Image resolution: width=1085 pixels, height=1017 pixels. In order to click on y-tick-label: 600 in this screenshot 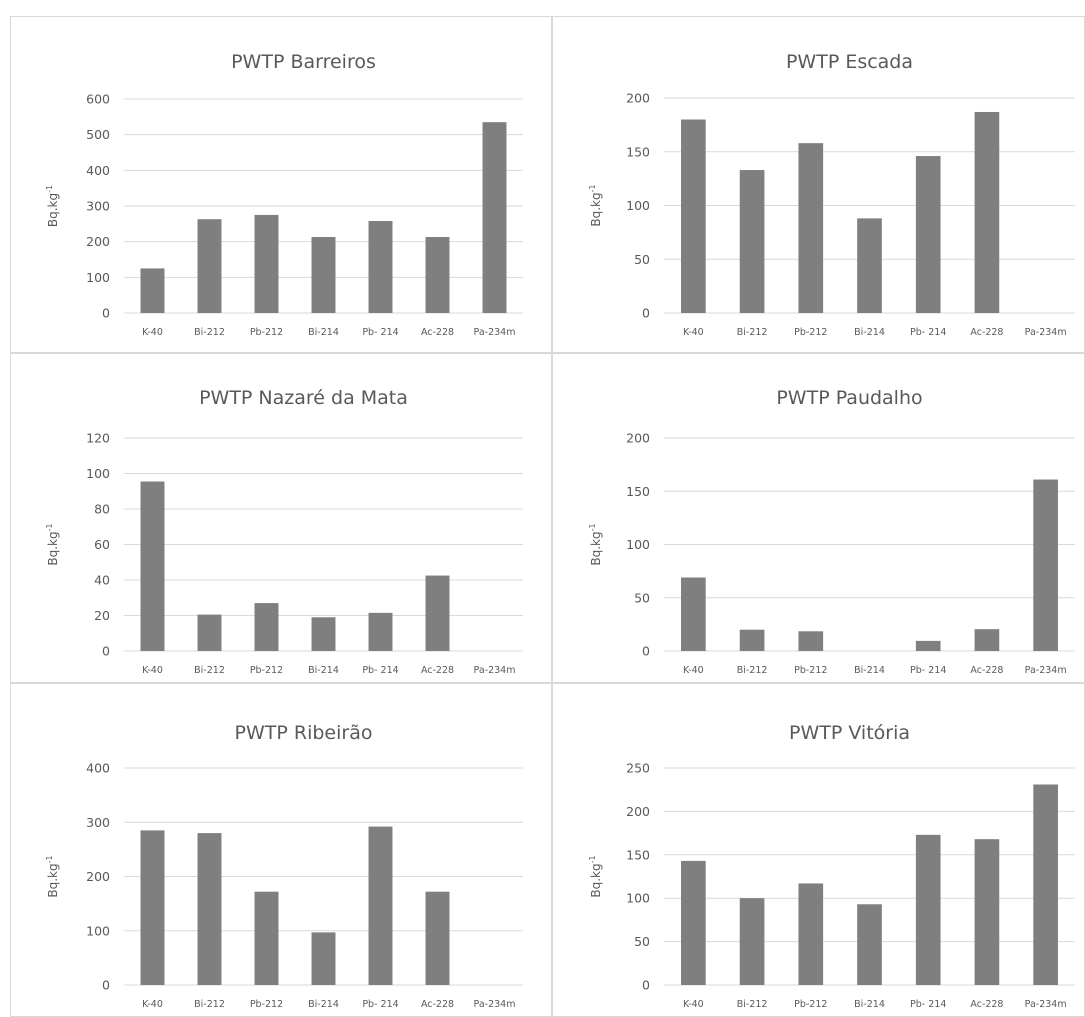, I will do `click(98, 99)`.